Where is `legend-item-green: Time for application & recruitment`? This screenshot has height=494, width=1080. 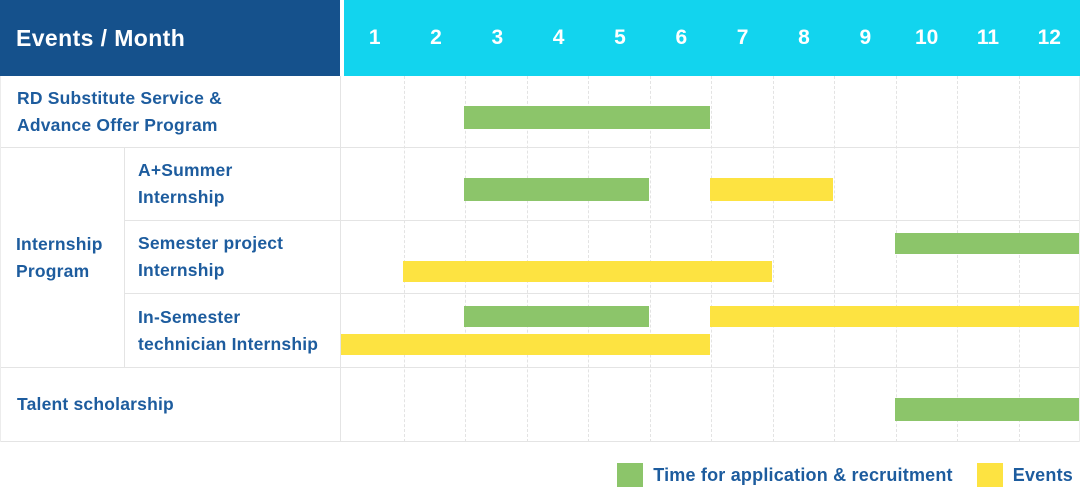 legend-item-green: Time for application & recruitment is located at coordinates (785, 475).